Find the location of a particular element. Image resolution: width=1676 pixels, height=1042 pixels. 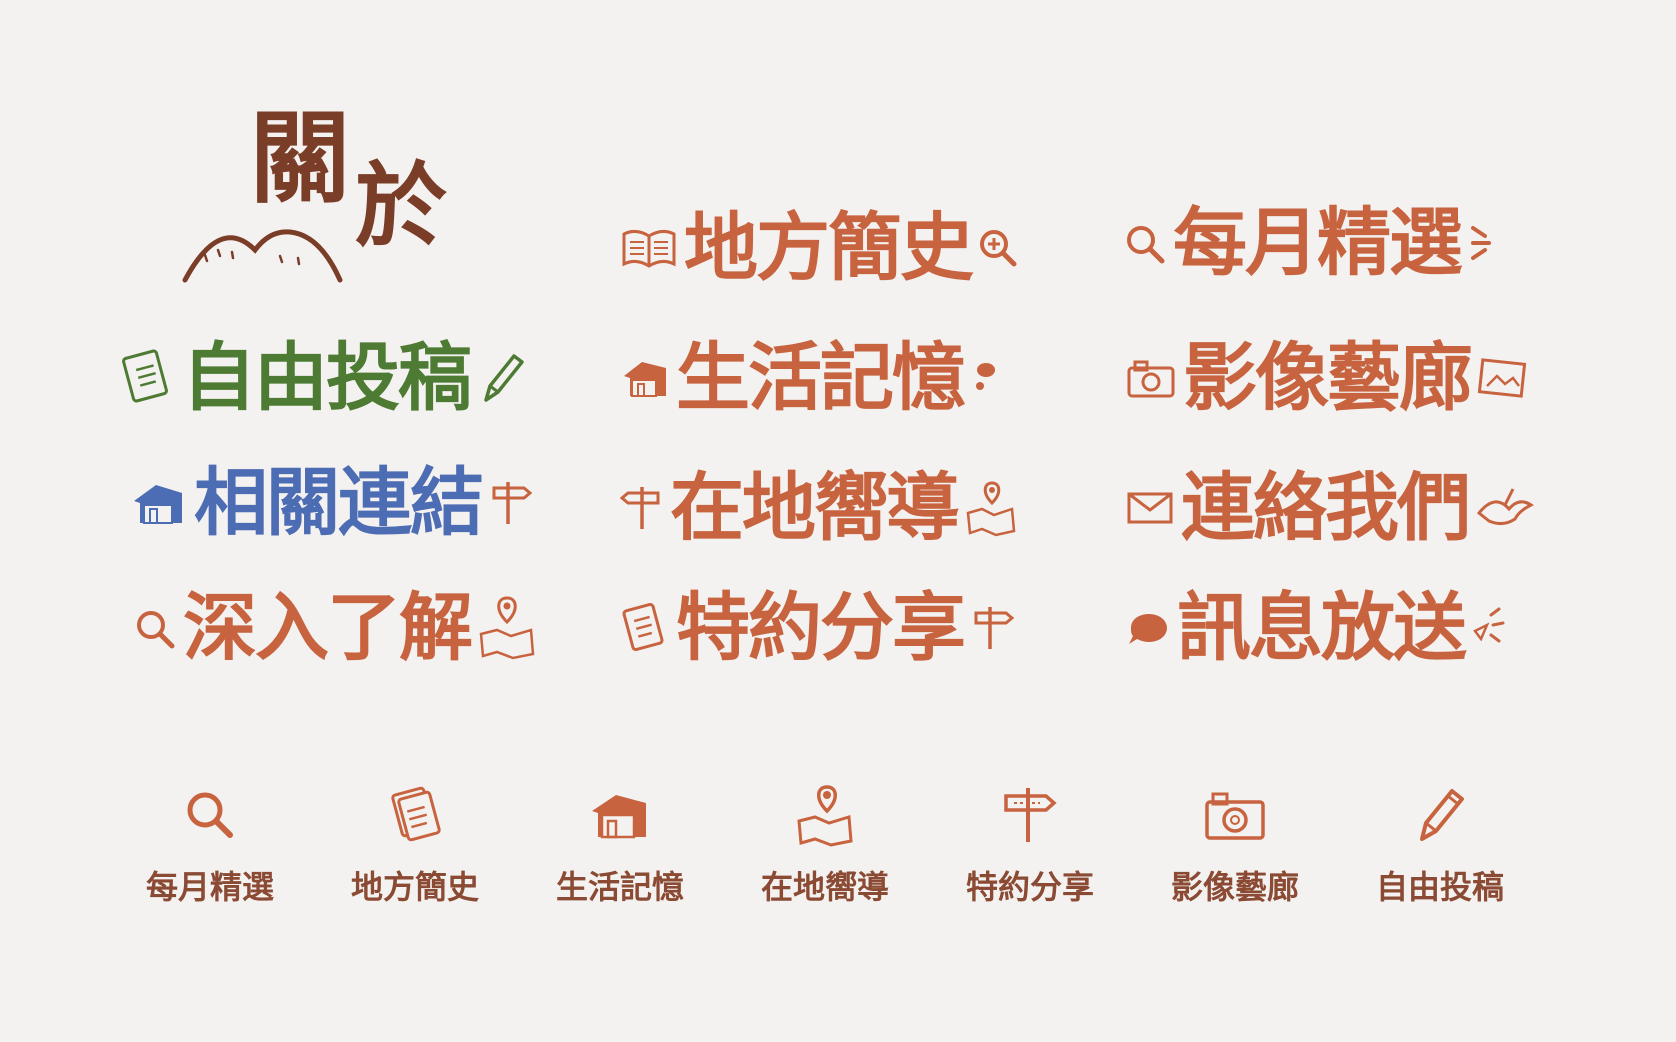

legend-item-life-memories: 生活記憶 is located at coordinates (620, 855).